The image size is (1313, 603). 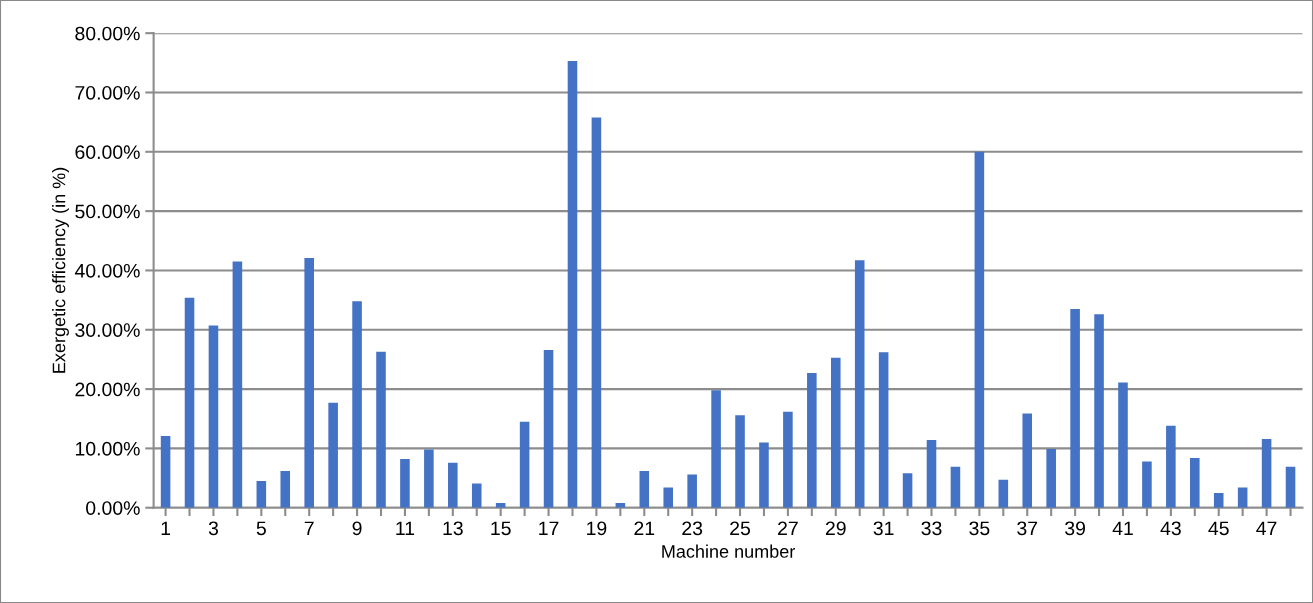 What do you see at coordinates (501, 528) in the screenshot?
I see `x-tick-label: 15` at bounding box center [501, 528].